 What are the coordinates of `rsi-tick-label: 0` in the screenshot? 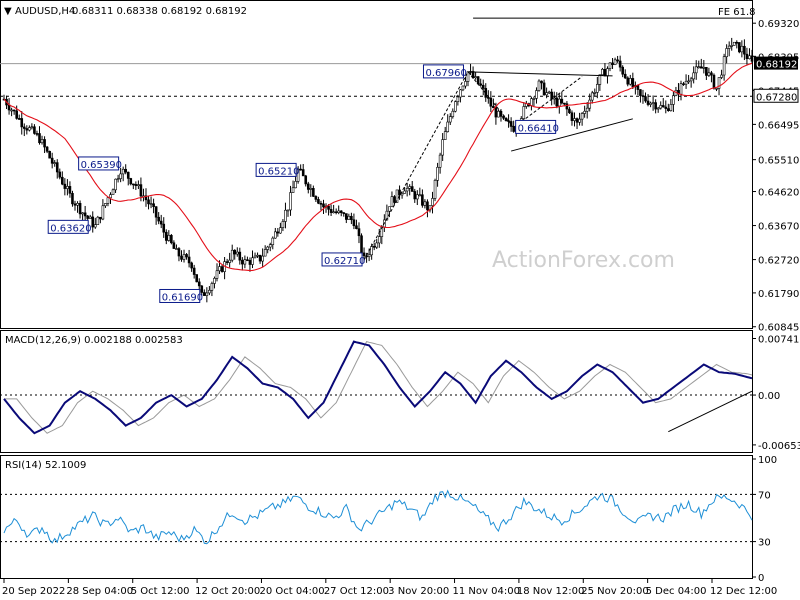 It's located at (761, 578).